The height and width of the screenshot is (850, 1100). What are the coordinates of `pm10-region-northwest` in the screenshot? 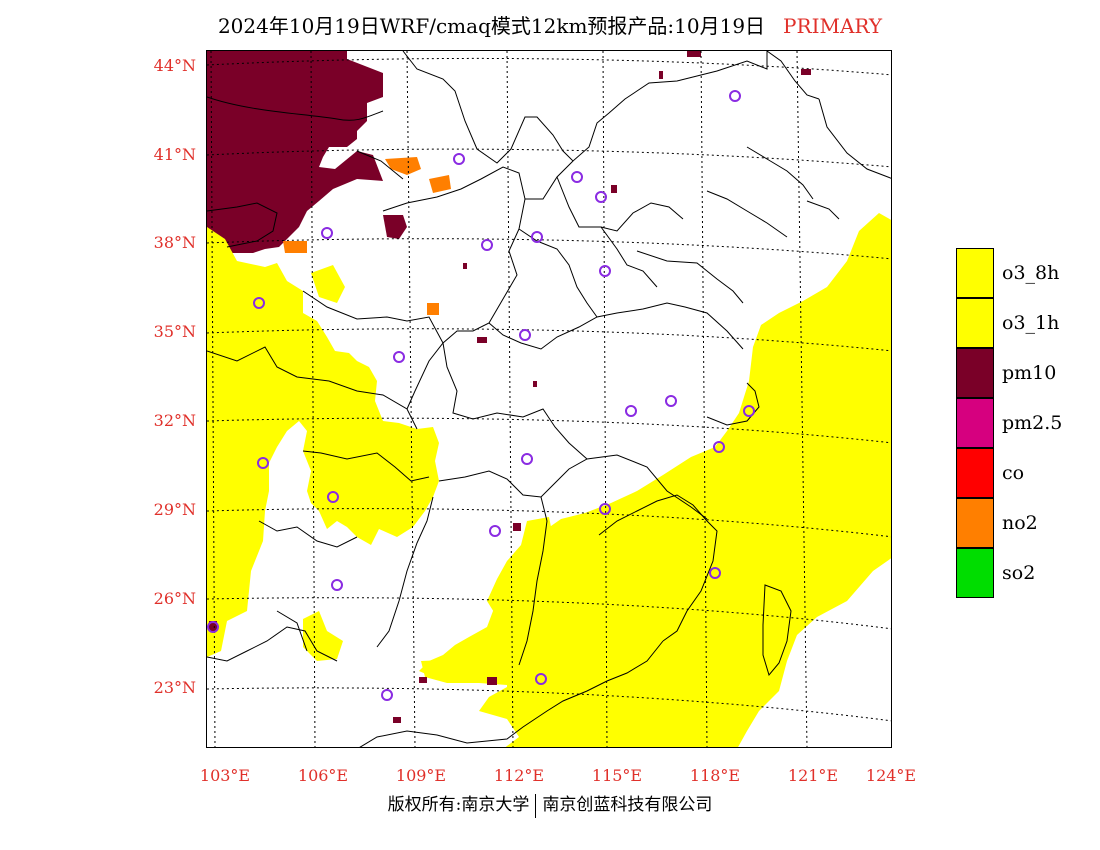 It's located at (295, 152).